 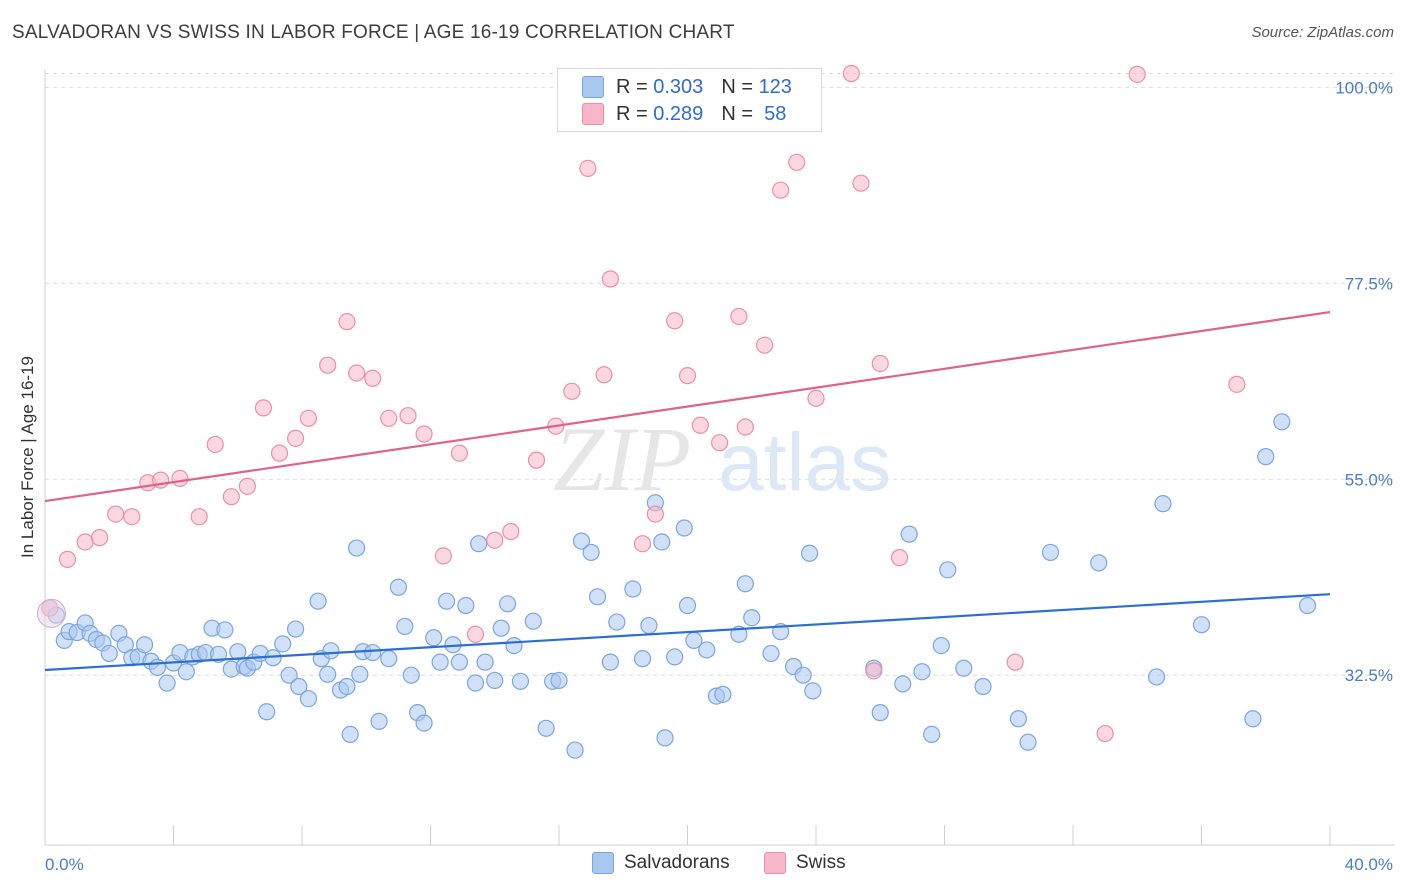 What do you see at coordinates (1369, 283) in the screenshot?
I see `y-tick-label: 77.5%` at bounding box center [1369, 283].